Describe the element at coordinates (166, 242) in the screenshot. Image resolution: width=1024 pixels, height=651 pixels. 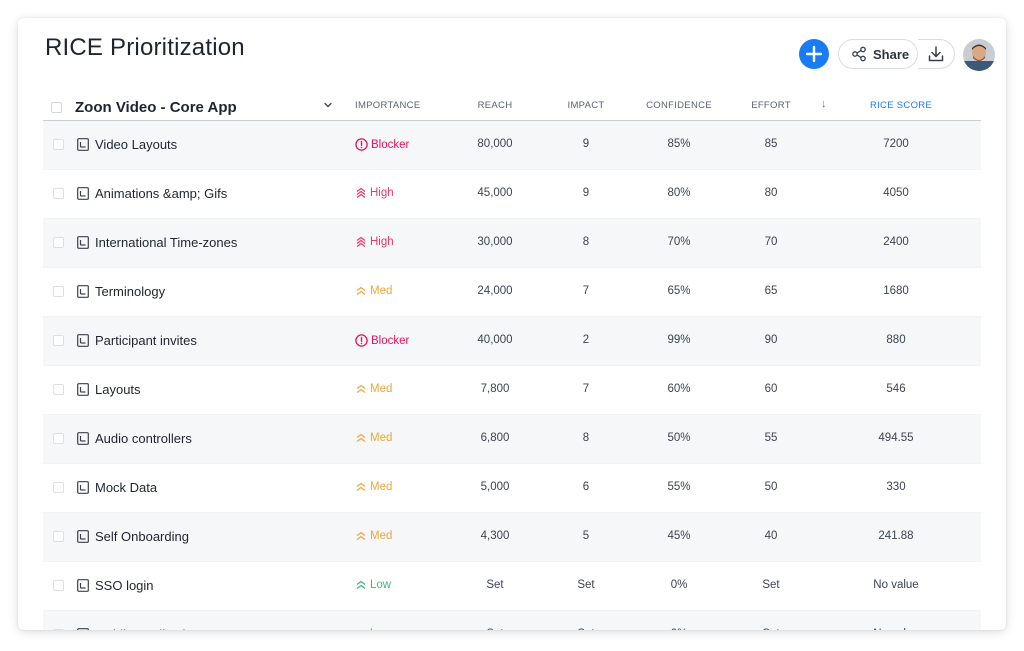
I see `row-name: International Time-zones` at that location.